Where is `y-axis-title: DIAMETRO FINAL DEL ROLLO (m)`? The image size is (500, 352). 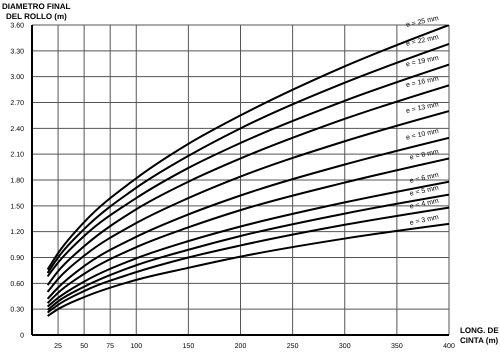 y-axis-title: DIAMETRO FINAL DEL ROLLO (m) is located at coordinates (36, 12).